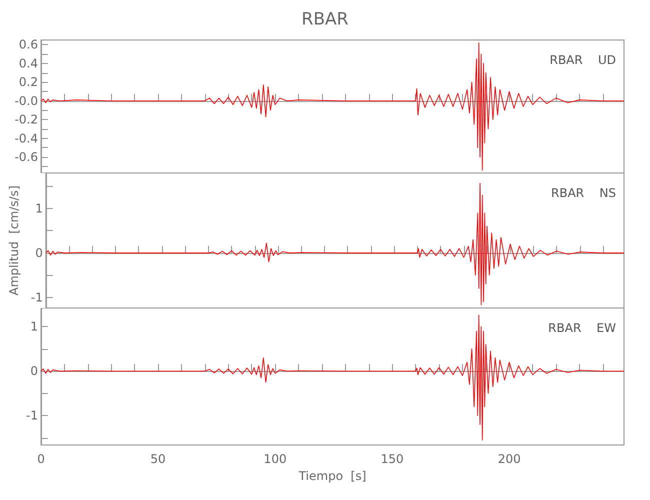 Image resolution: width=650 pixels, height=500 pixels. Describe the element at coordinates (158, 459) in the screenshot. I see `x-tick-label: 50` at that location.